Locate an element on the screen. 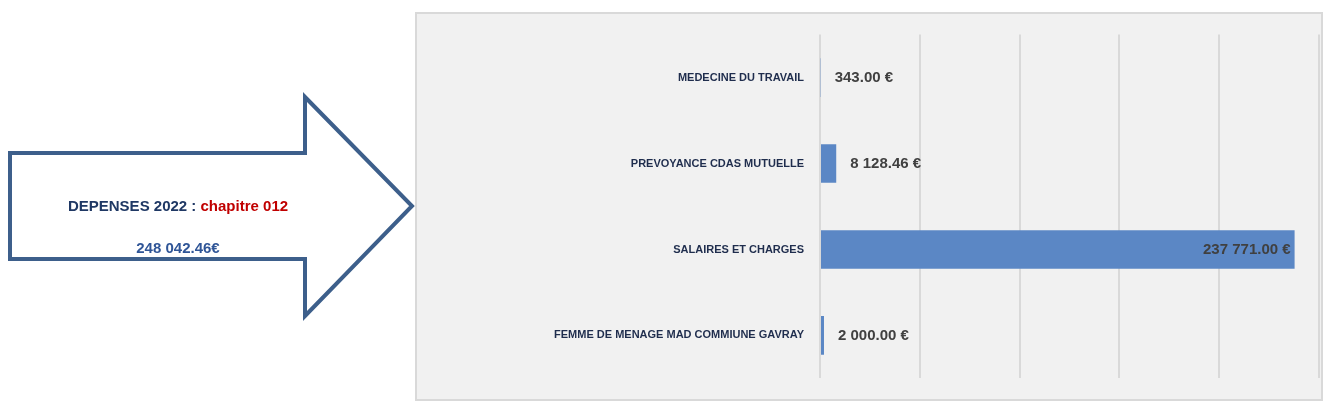 The image size is (1323, 401). data-label: 343.00 € is located at coordinates (864, 76).